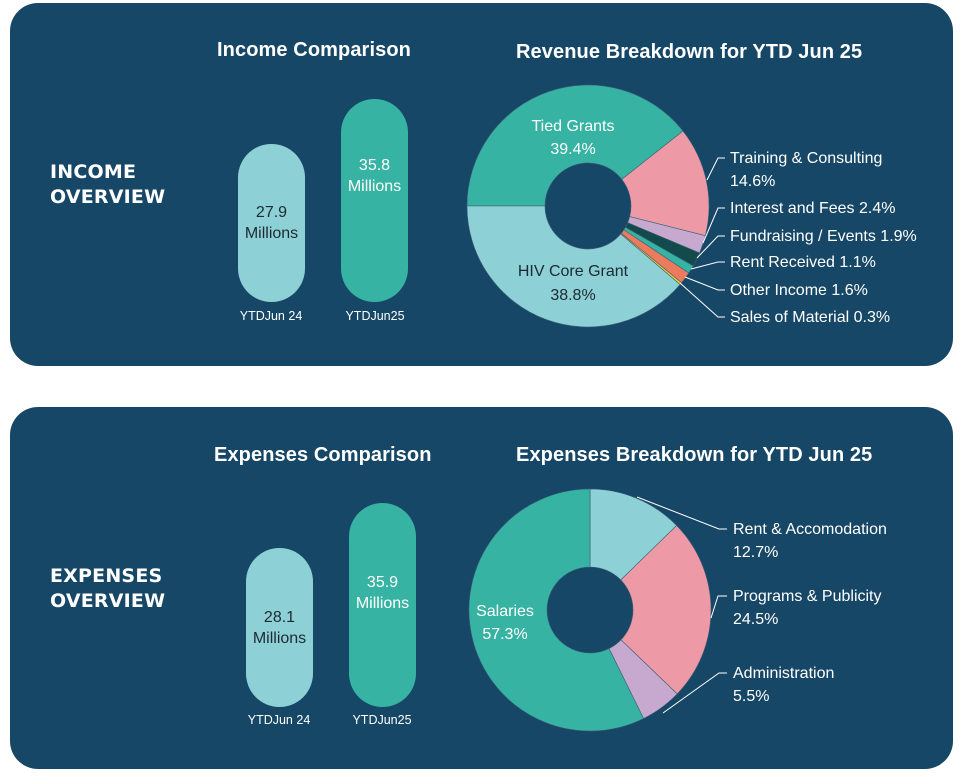 The width and height of the screenshot is (967, 781). What do you see at coordinates (666, 610) in the screenshot?
I see `expenses-slice-programs-publicity` at bounding box center [666, 610].